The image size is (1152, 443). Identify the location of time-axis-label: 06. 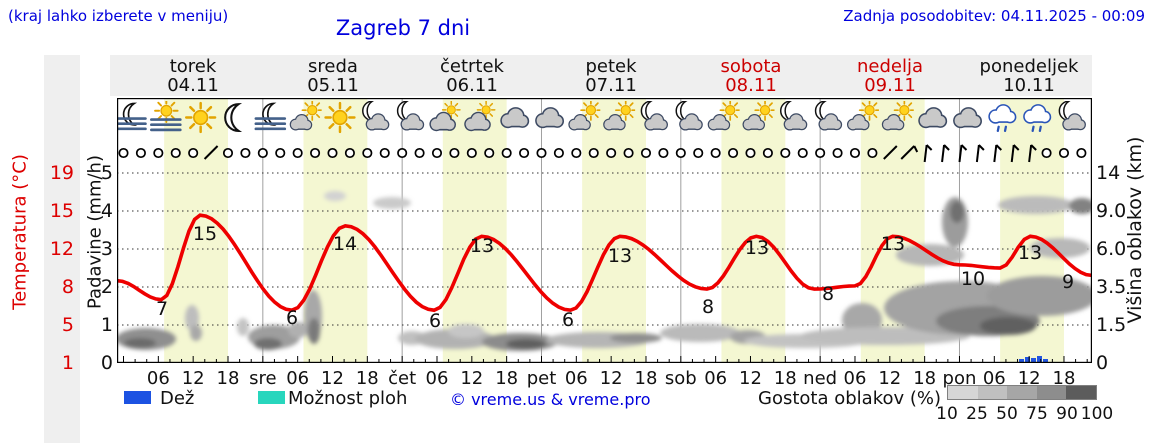
(716, 378).